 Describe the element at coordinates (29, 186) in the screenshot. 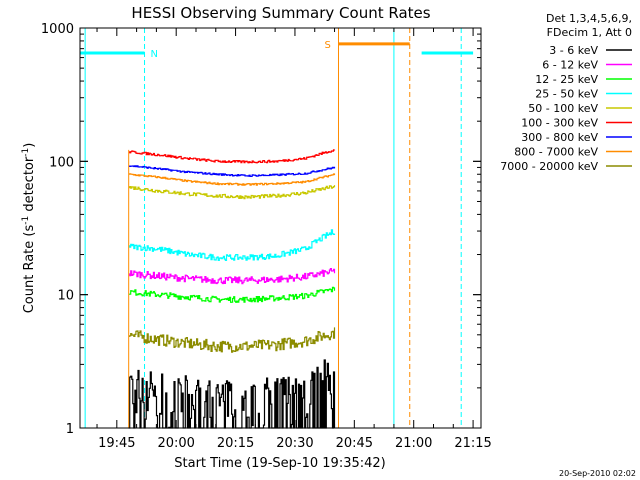

I see `y-axis-label-part: detector` at that location.